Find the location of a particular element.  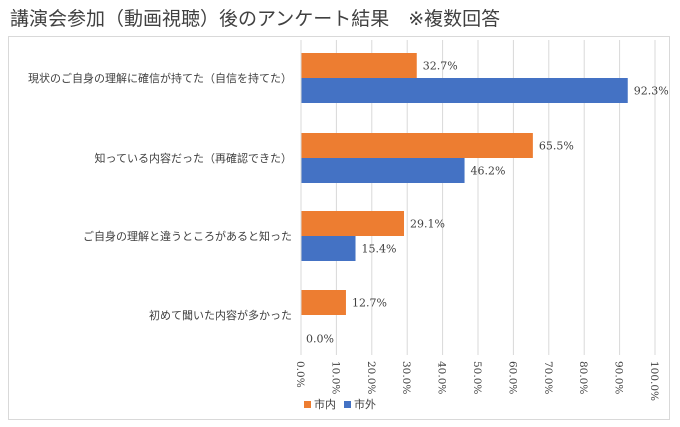

category-label: 知っている内容だった（再確認できた） is located at coordinates (193, 158).